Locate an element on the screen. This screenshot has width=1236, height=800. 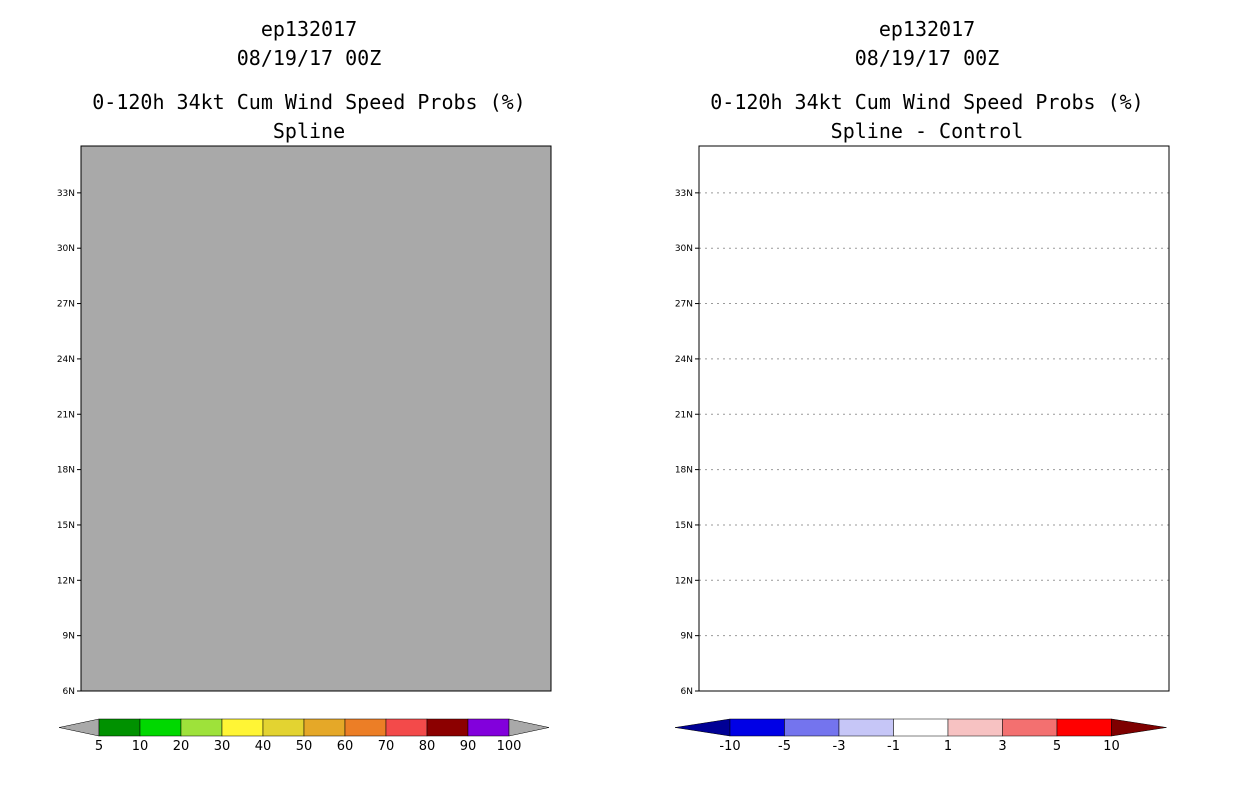
panel-subtitle: Spline - Control is located at coordinates (927, 131).